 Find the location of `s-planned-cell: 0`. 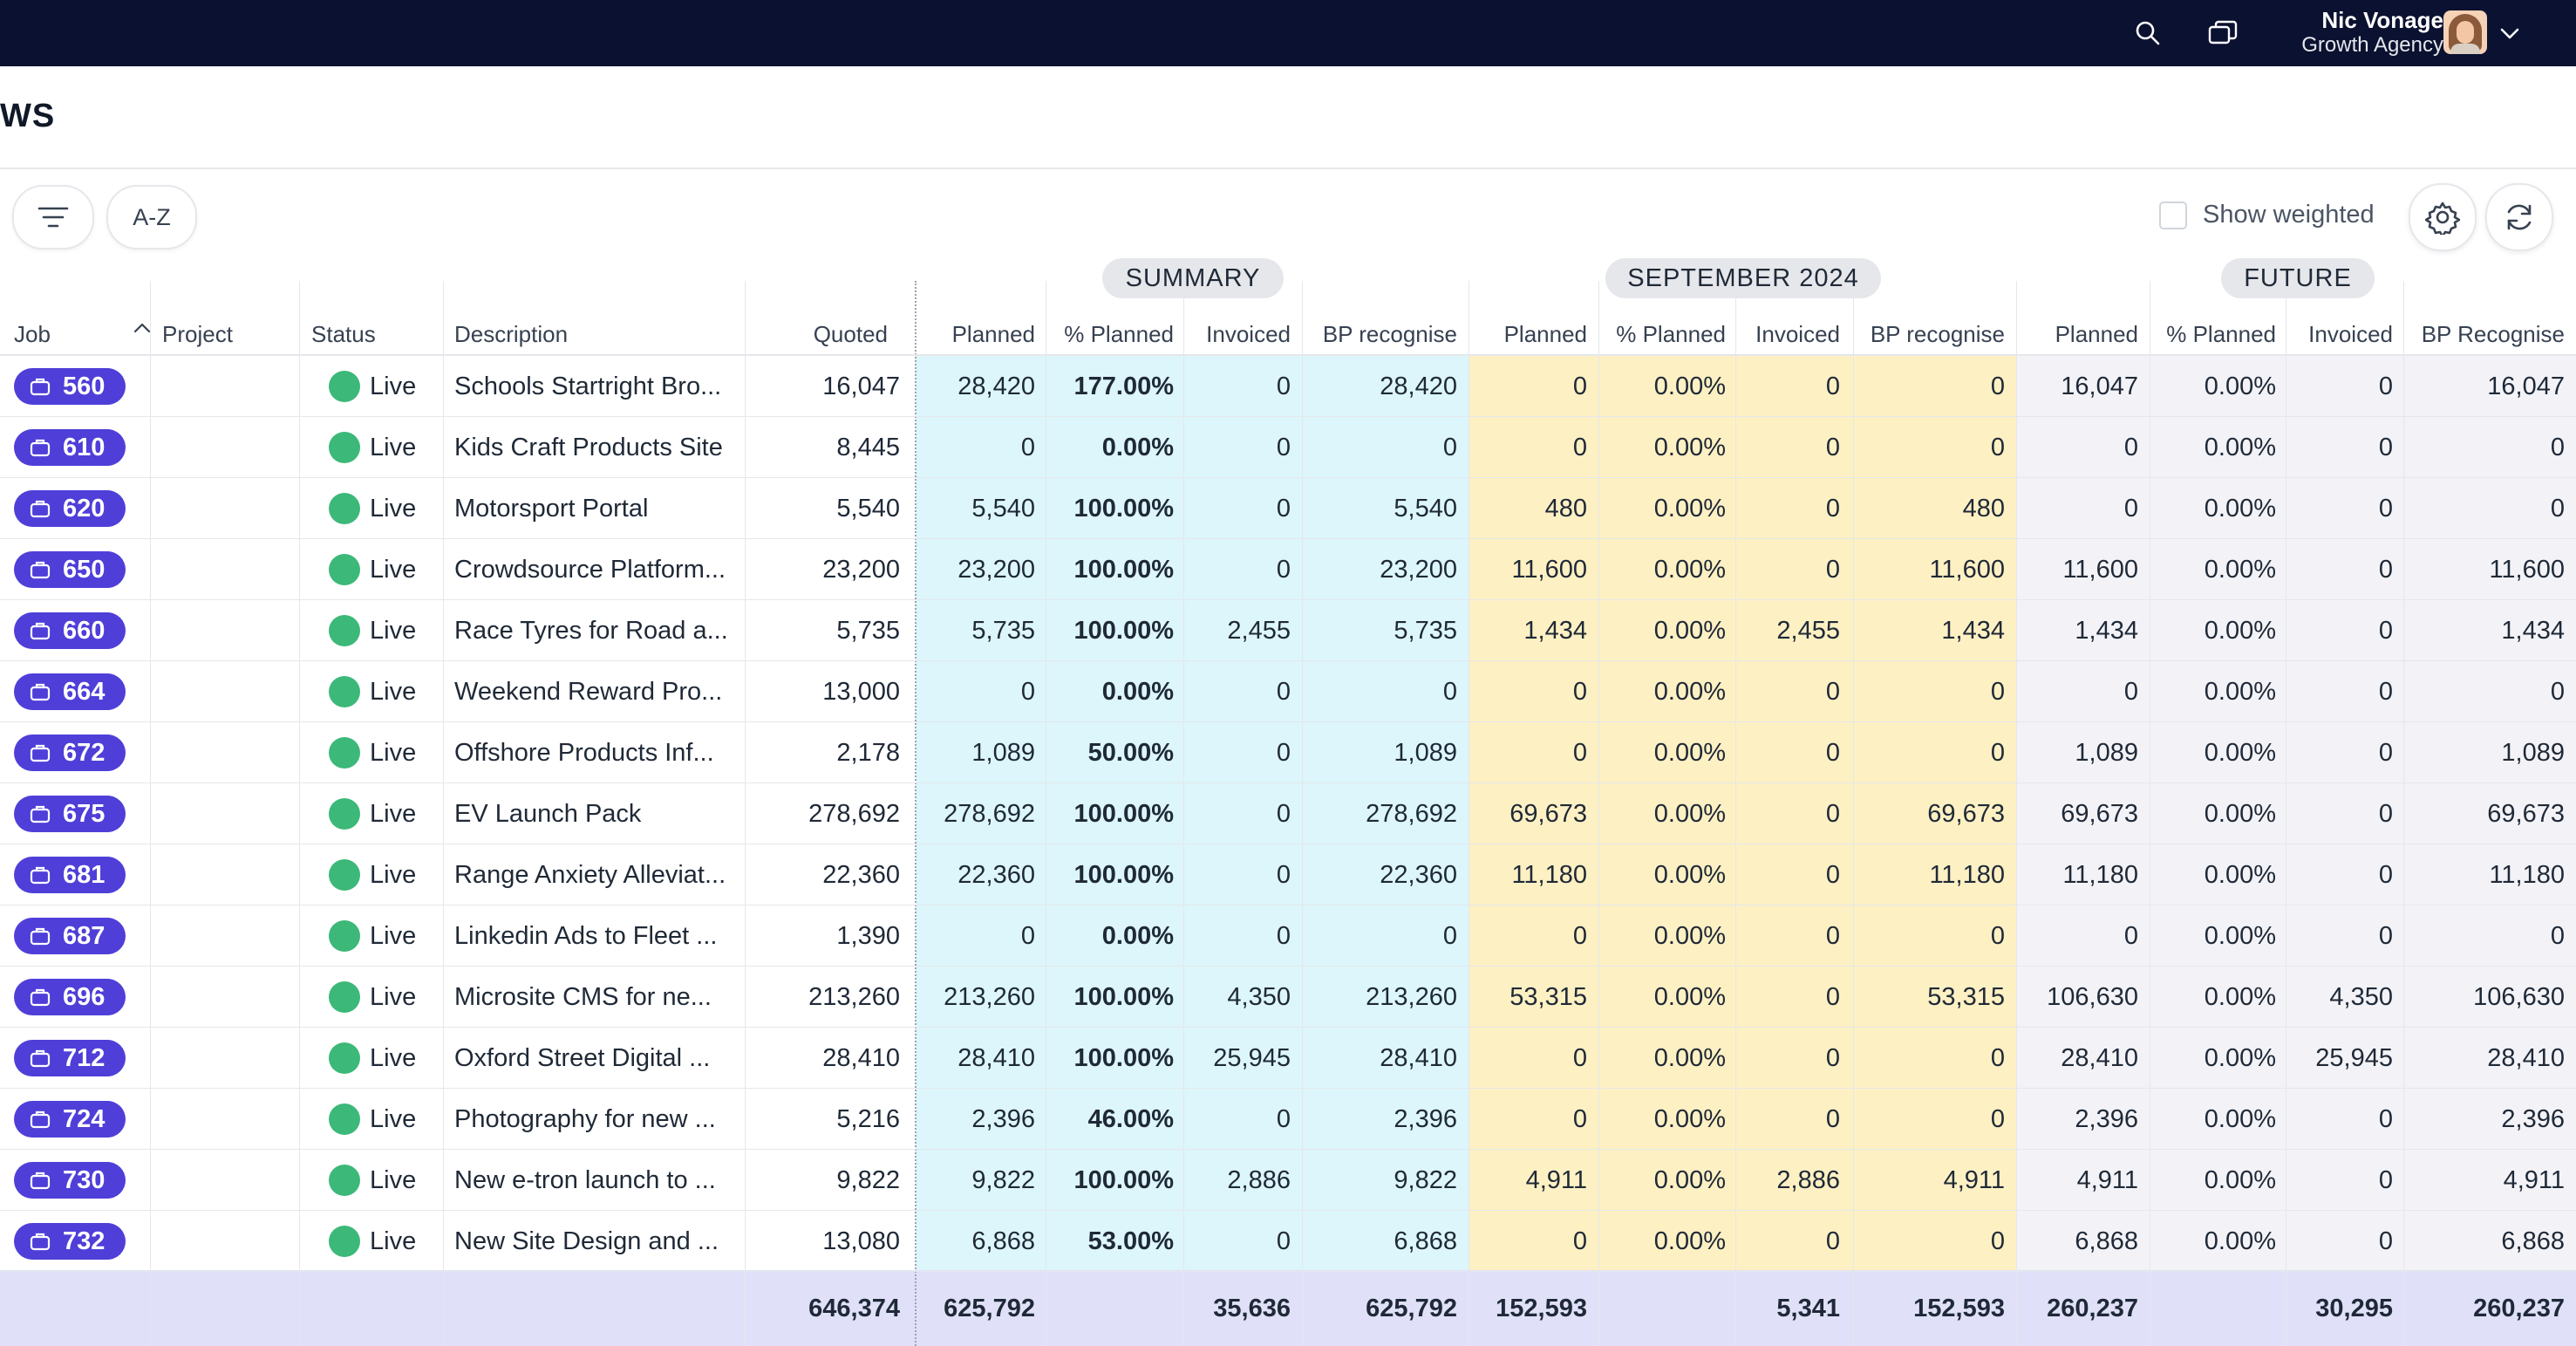

s-planned-cell: 0 is located at coordinates (1027, 691).